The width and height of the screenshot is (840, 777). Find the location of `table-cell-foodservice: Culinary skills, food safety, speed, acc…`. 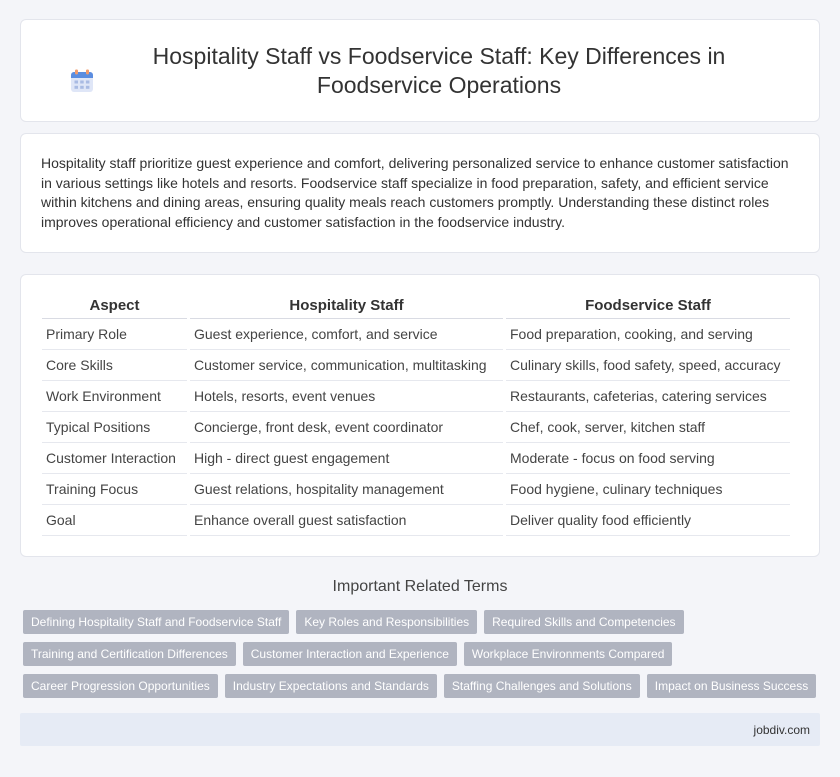

table-cell-foodservice: Culinary skills, food safety, speed, acc… is located at coordinates (648, 365).